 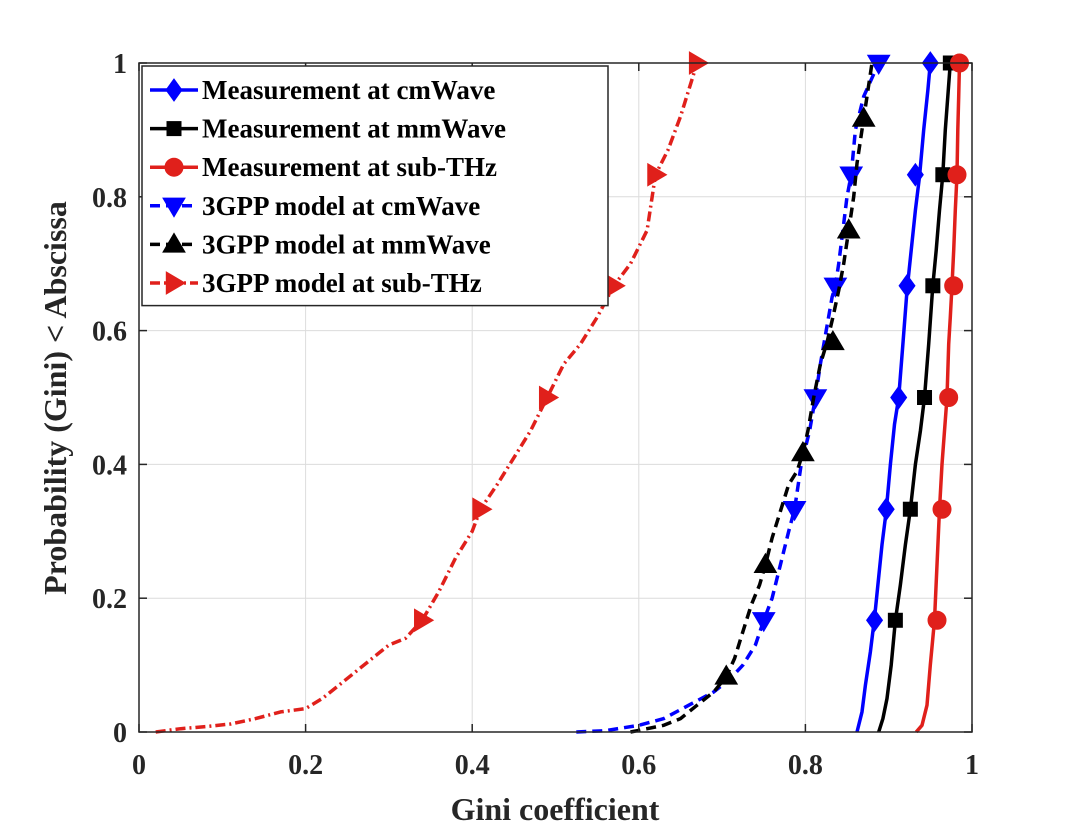 I want to click on legend-item: Measurement at cmWave, so click(x=322, y=90).